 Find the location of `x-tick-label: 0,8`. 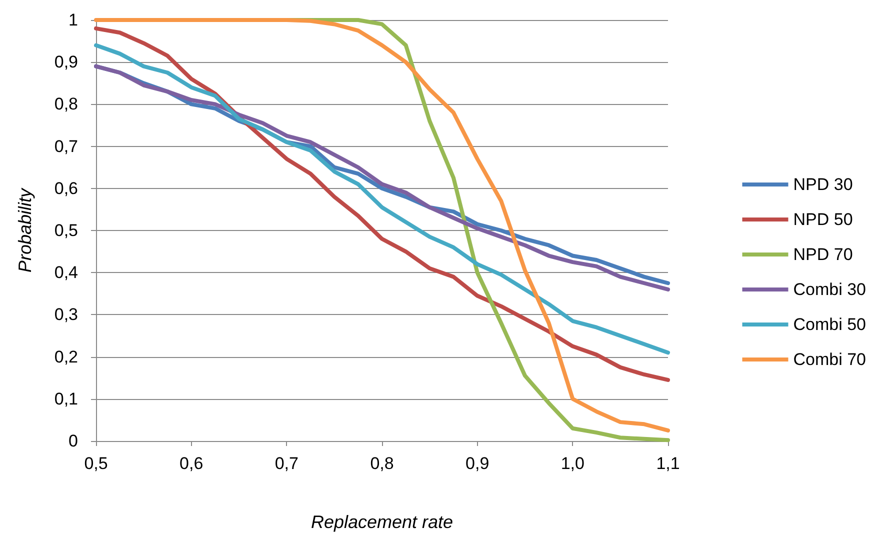

x-tick-label: 0,8 is located at coordinates (382, 463).